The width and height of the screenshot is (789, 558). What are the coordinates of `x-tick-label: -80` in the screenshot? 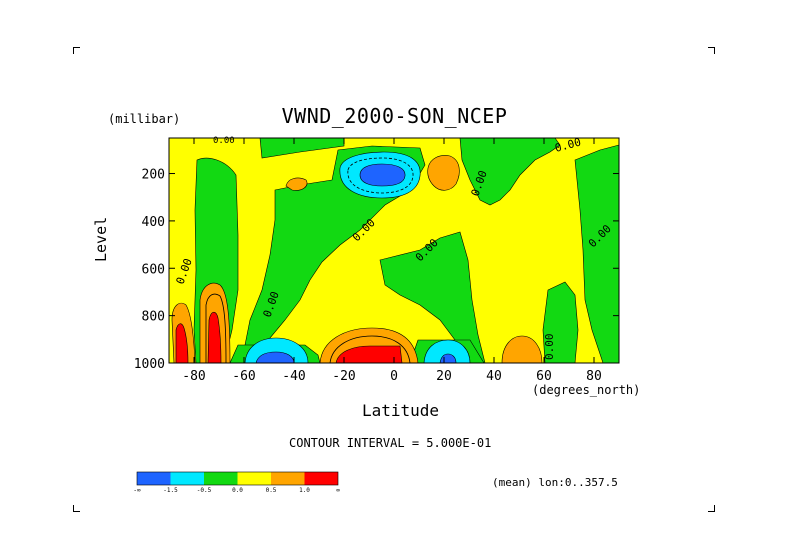 It's located at (193, 376).